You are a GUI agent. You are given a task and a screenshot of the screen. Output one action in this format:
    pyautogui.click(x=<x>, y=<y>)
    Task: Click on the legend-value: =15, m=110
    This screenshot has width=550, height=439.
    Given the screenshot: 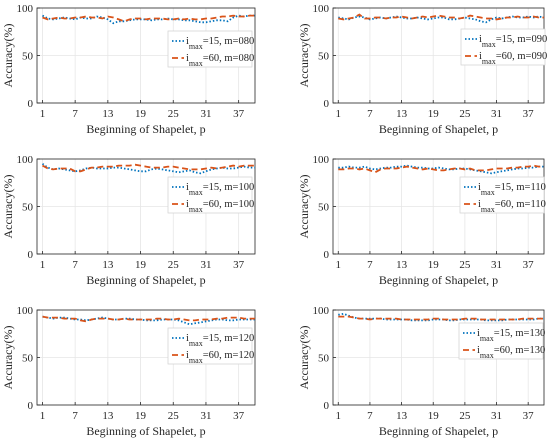 What is the action you would take?
    pyautogui.click(x=520, y=187)
    